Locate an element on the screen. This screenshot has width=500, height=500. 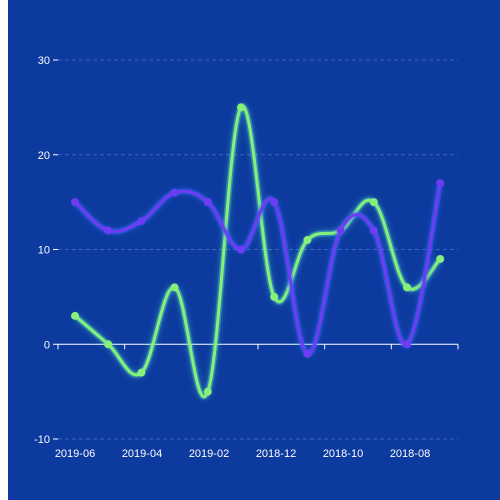
y-tick-label: 30 is located at coordinates (44, 61).